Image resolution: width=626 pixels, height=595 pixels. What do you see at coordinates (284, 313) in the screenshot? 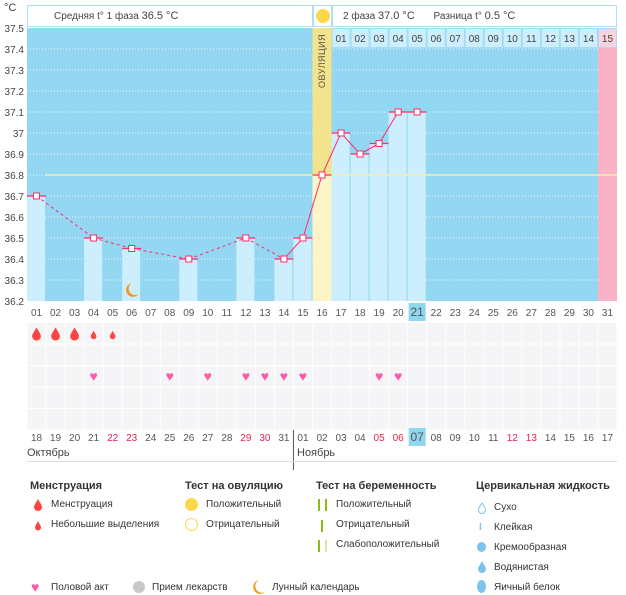
I see `x-day-label: 14` at bounding box center [284, 313].